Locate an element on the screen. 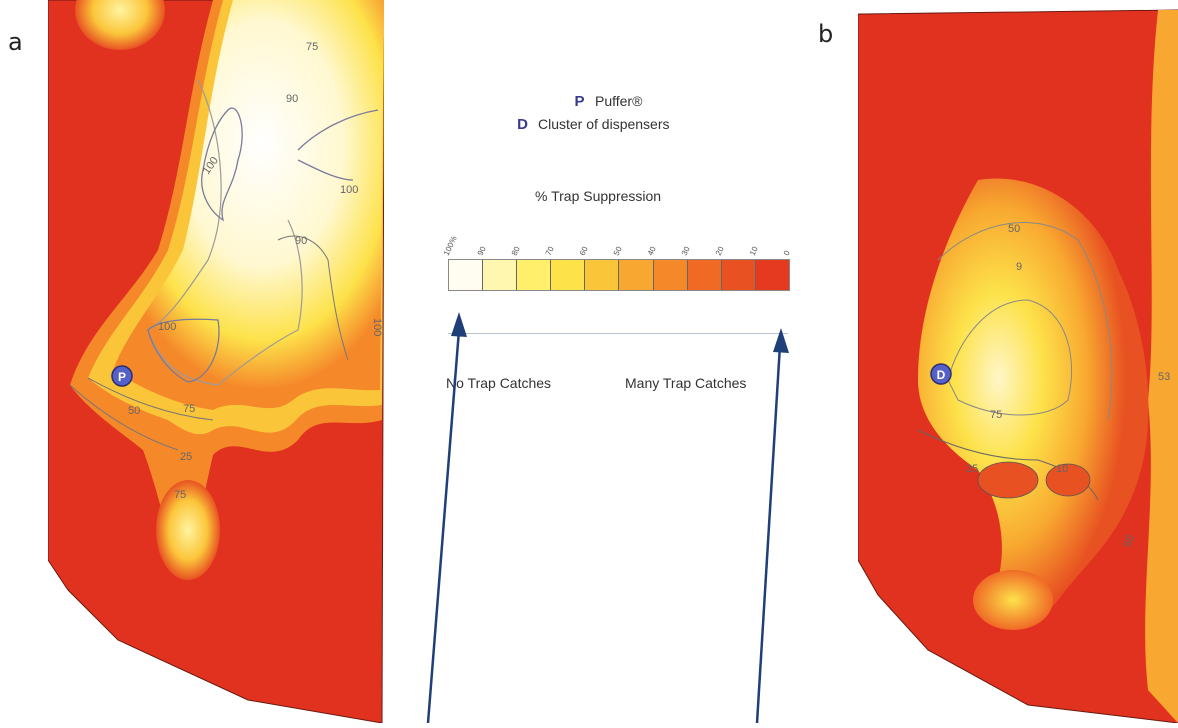 This screenshot has height=728, width=1178. panel-a-label: a is located at coordinates (15, 42).